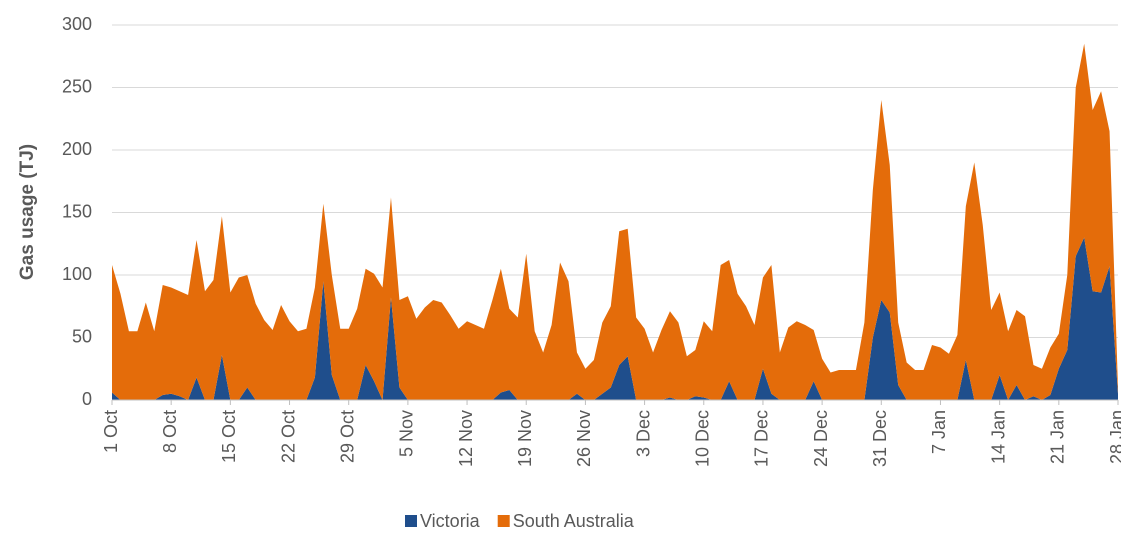  What do you see at coordinates (574, 521) in the screenshot?
I see `legend-label: South Australia` at bounding box center [574, 521].